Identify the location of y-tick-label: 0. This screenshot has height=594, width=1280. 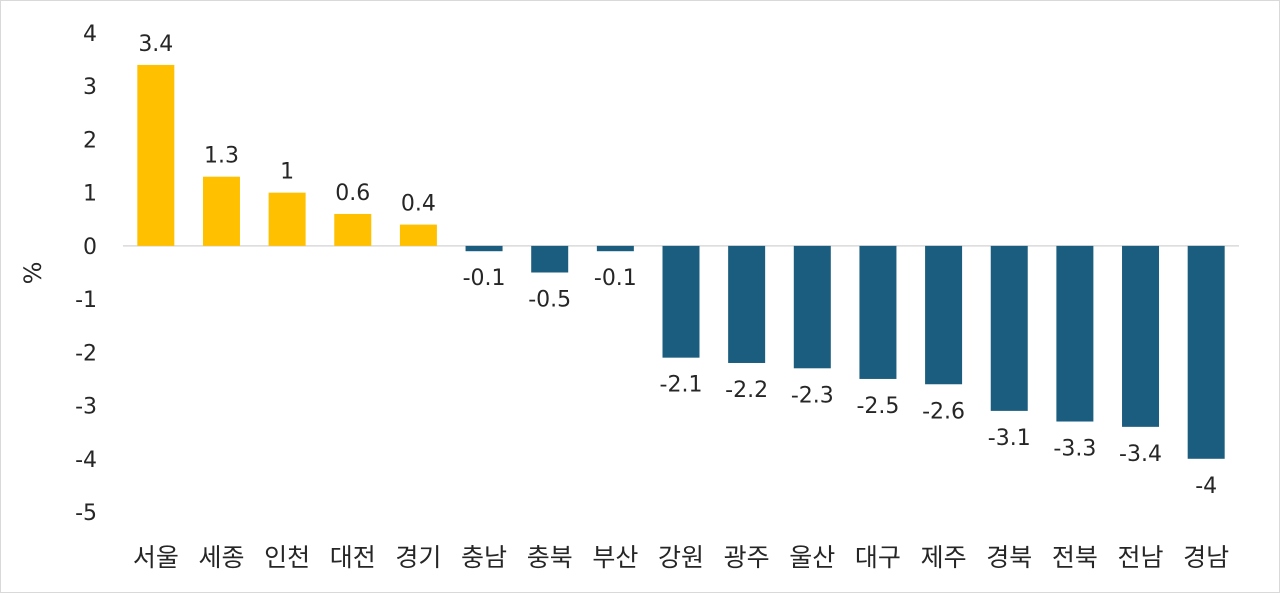
(90, 247).